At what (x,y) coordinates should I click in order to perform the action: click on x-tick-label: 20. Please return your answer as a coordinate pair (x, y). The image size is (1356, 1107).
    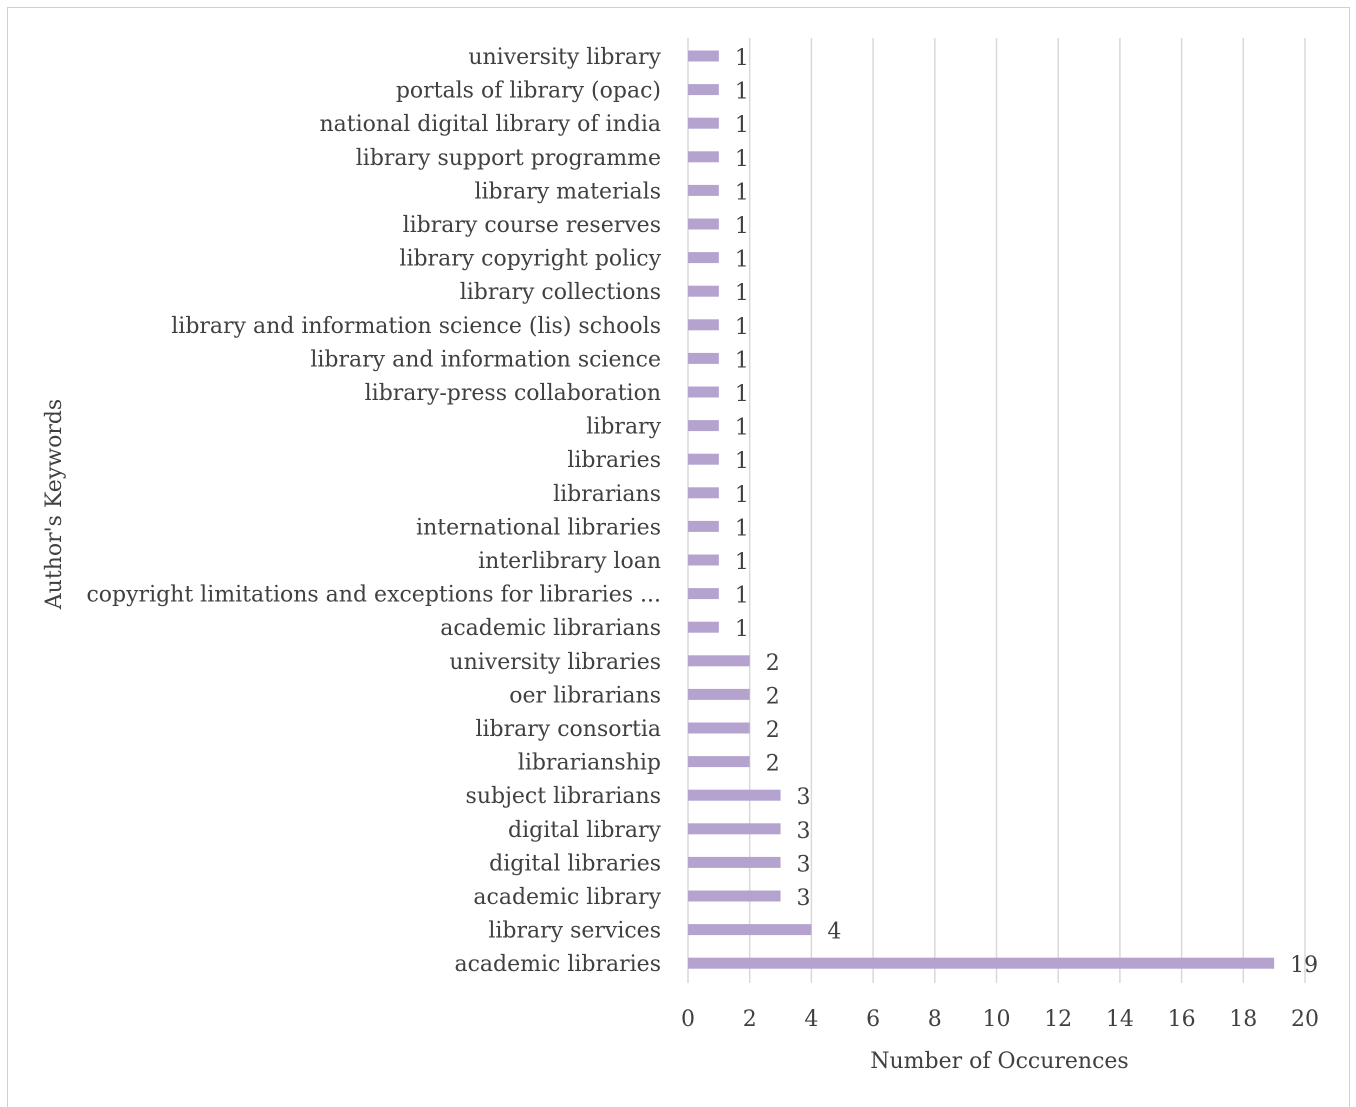
    Looking at the image, I should click on (1305, 1019).